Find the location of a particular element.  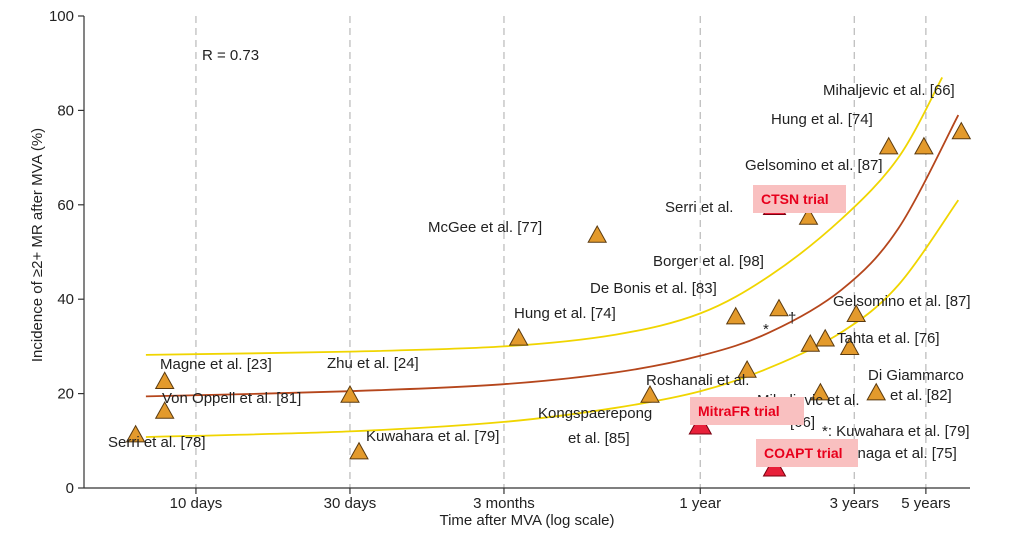

x-tick-label: 1 year is located at coordinates (700, 503).